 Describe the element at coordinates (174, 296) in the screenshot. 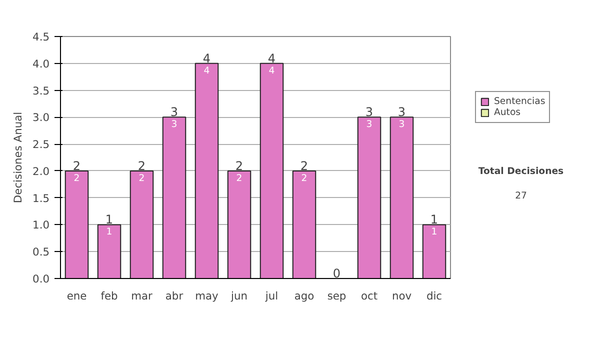

I see `x-tick-label: abr` at that location.